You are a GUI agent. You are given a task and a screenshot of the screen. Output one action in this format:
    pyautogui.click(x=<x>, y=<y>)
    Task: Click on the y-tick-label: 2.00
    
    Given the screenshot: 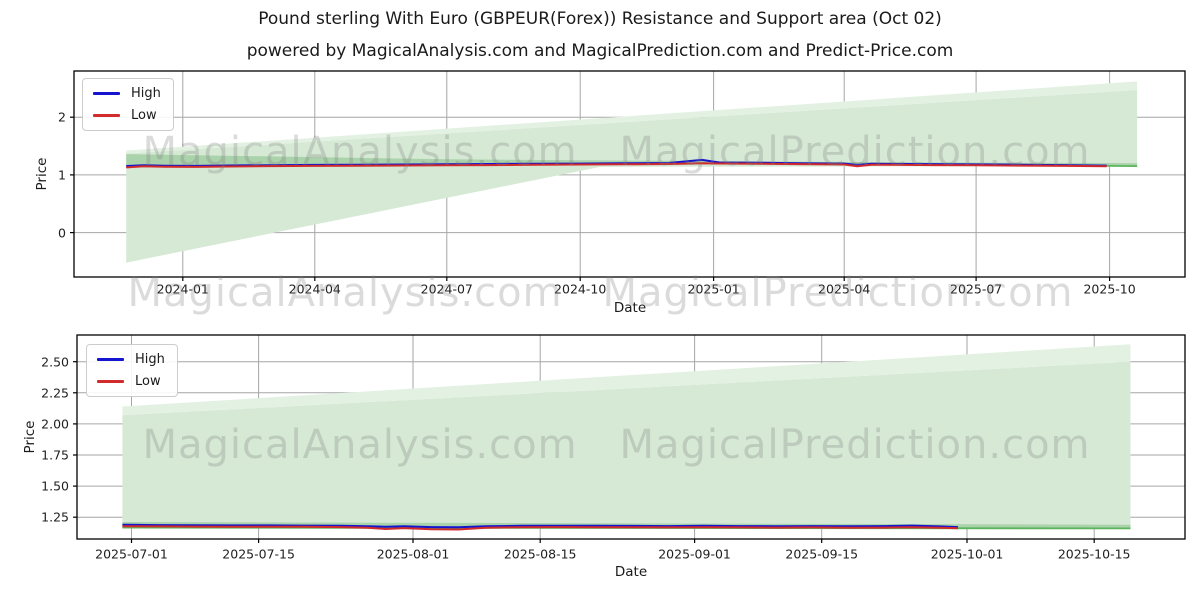 What is the action you would take?
    pyautogui.click(x=55, y=424)
    